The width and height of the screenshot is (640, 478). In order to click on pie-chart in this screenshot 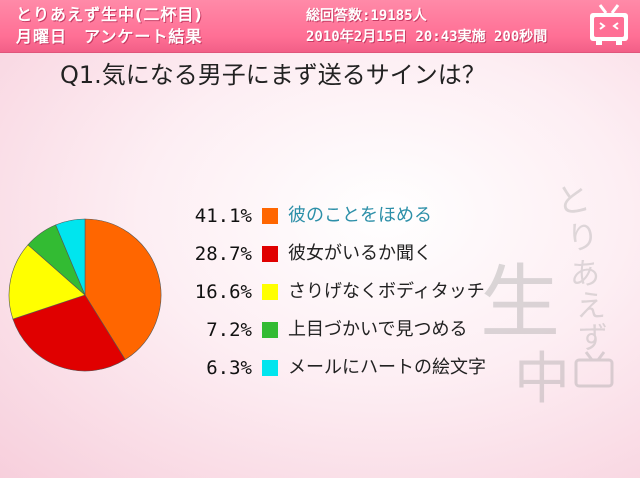, I will do `click(85, 295)`.